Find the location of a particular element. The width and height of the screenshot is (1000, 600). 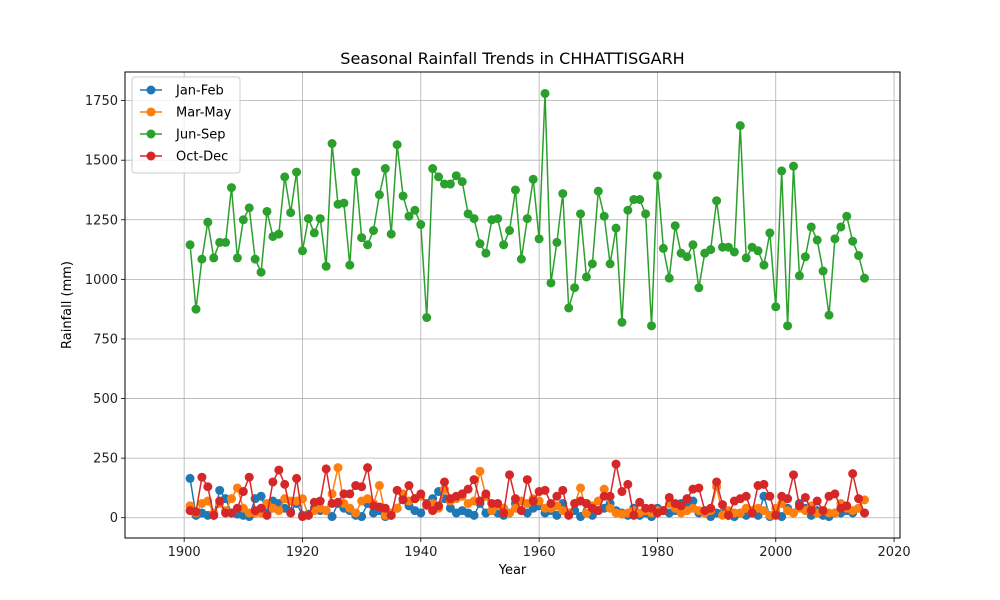

x-tick-label: 1980 is located at coordinates (657, 552).